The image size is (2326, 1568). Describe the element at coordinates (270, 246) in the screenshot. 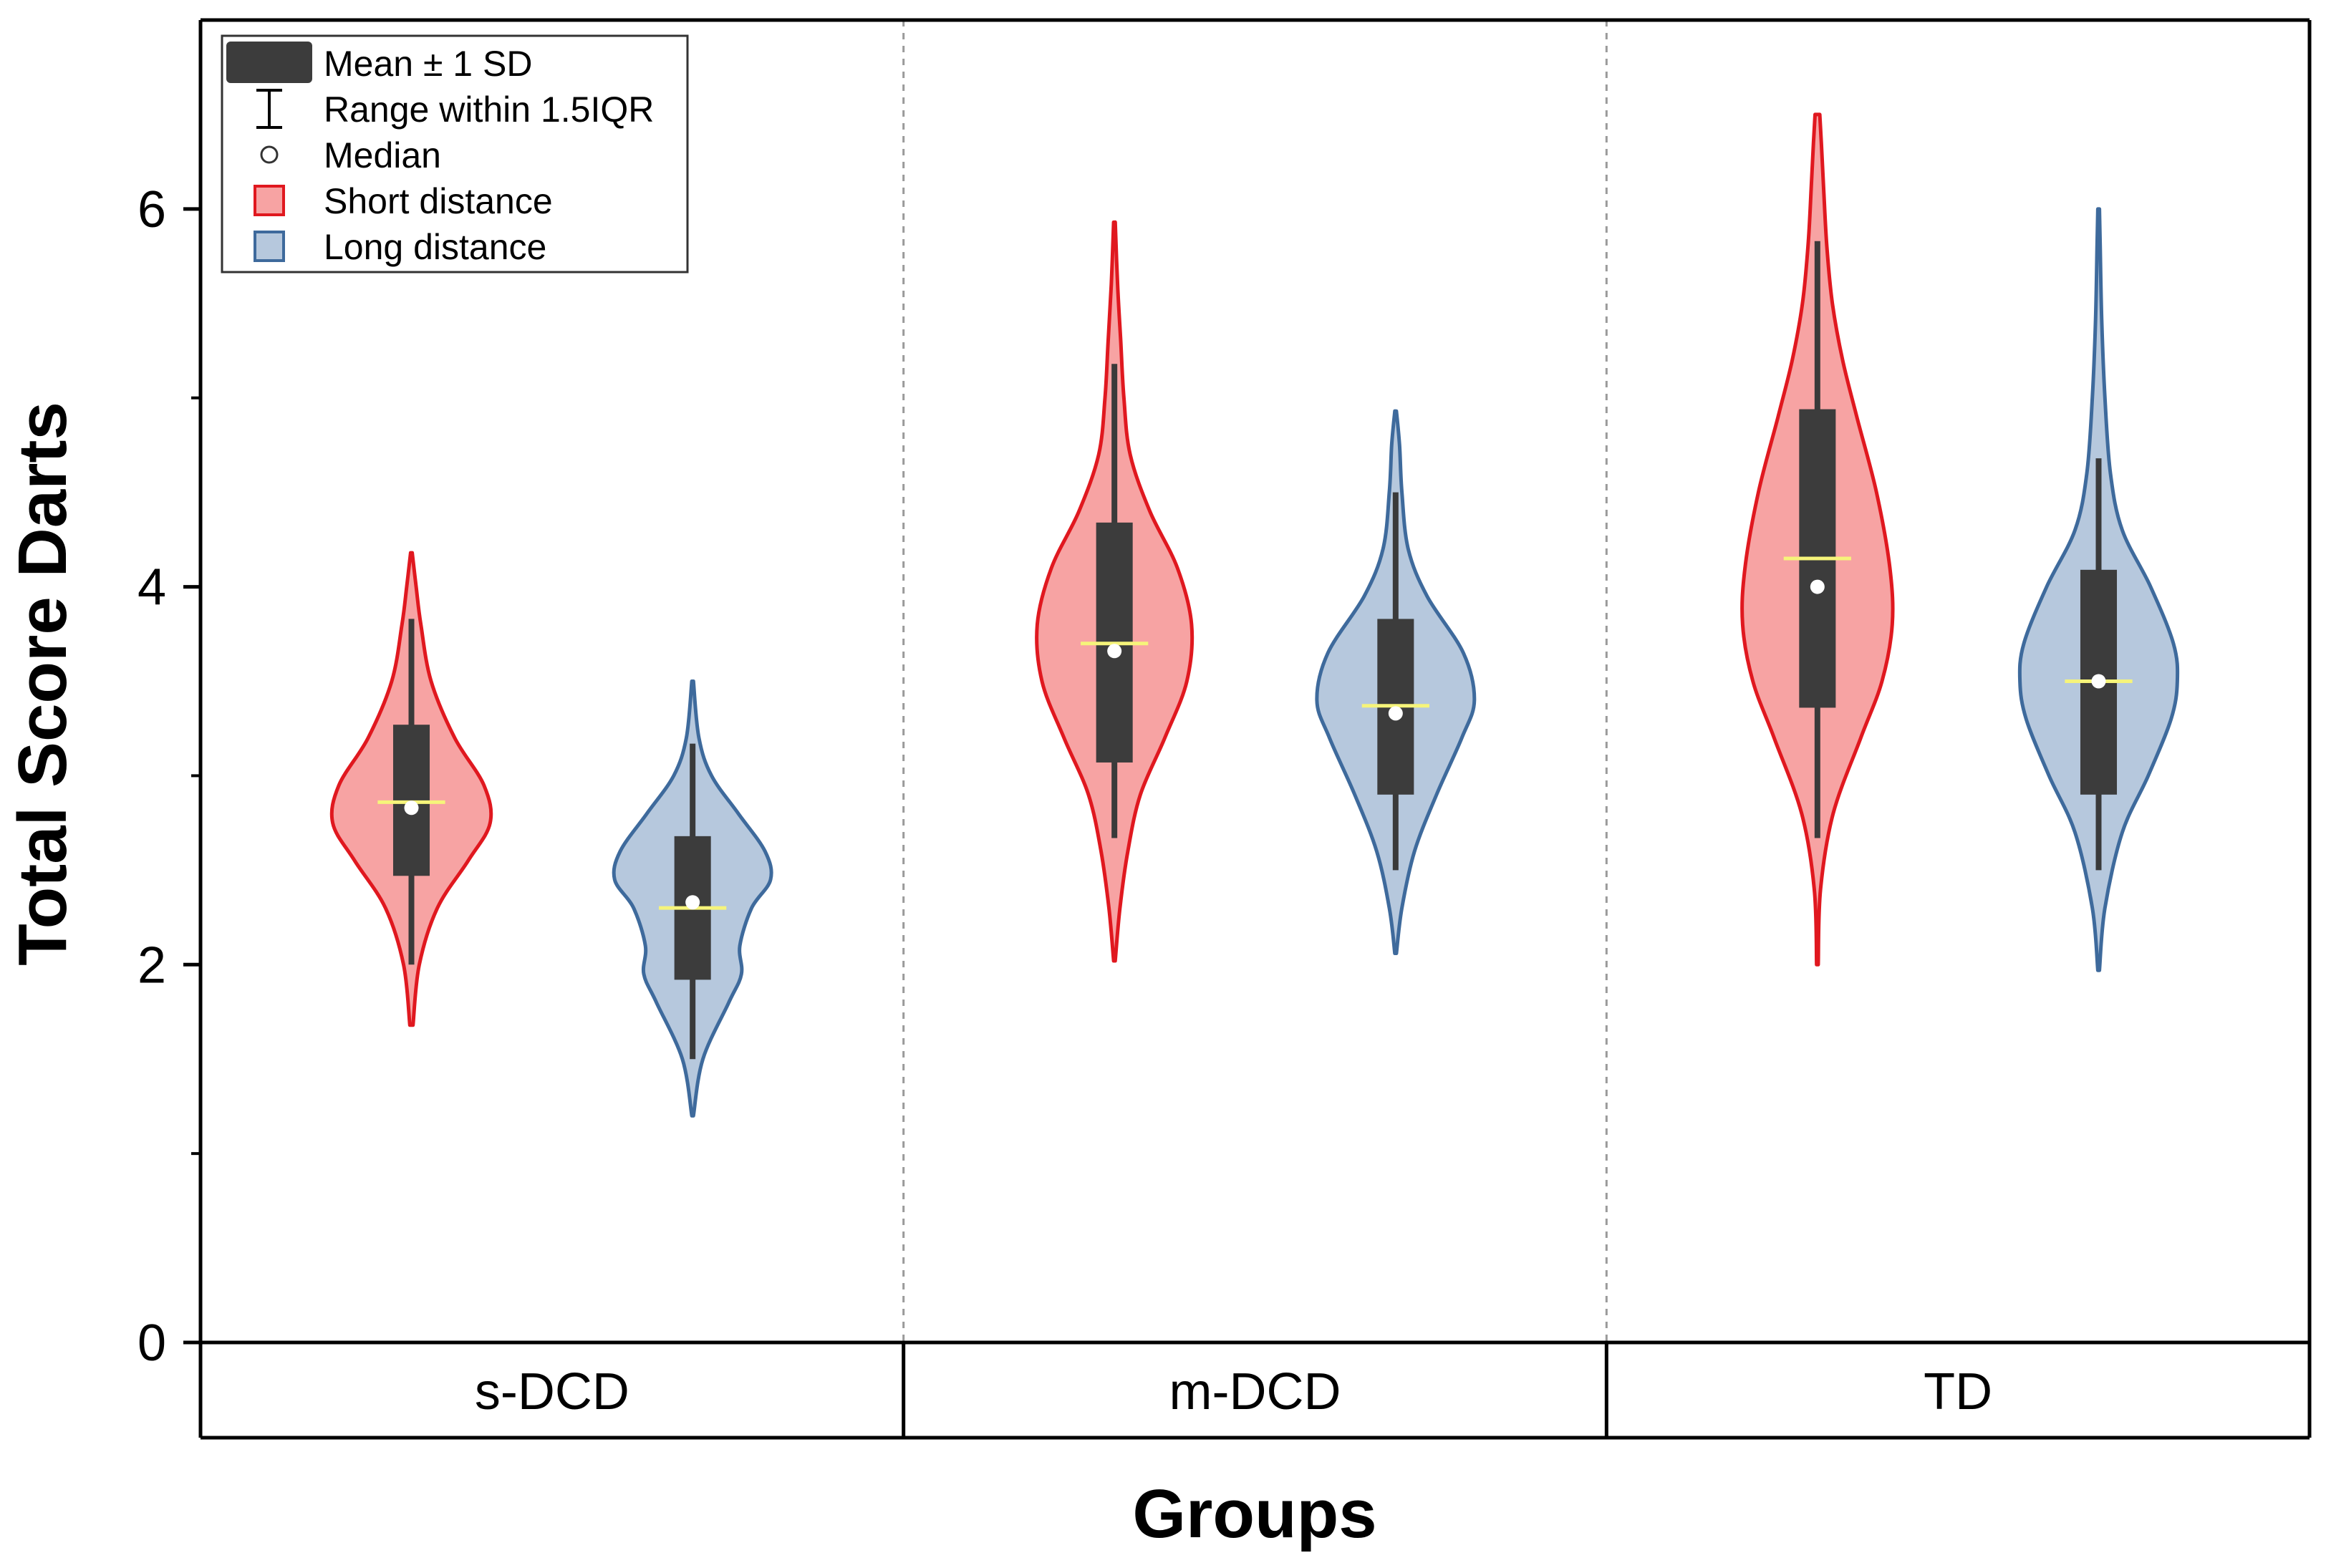

I see `legend-long-swatch` at that location.